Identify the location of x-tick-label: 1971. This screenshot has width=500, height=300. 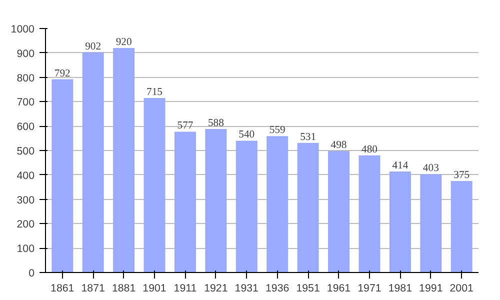
(370, 288).